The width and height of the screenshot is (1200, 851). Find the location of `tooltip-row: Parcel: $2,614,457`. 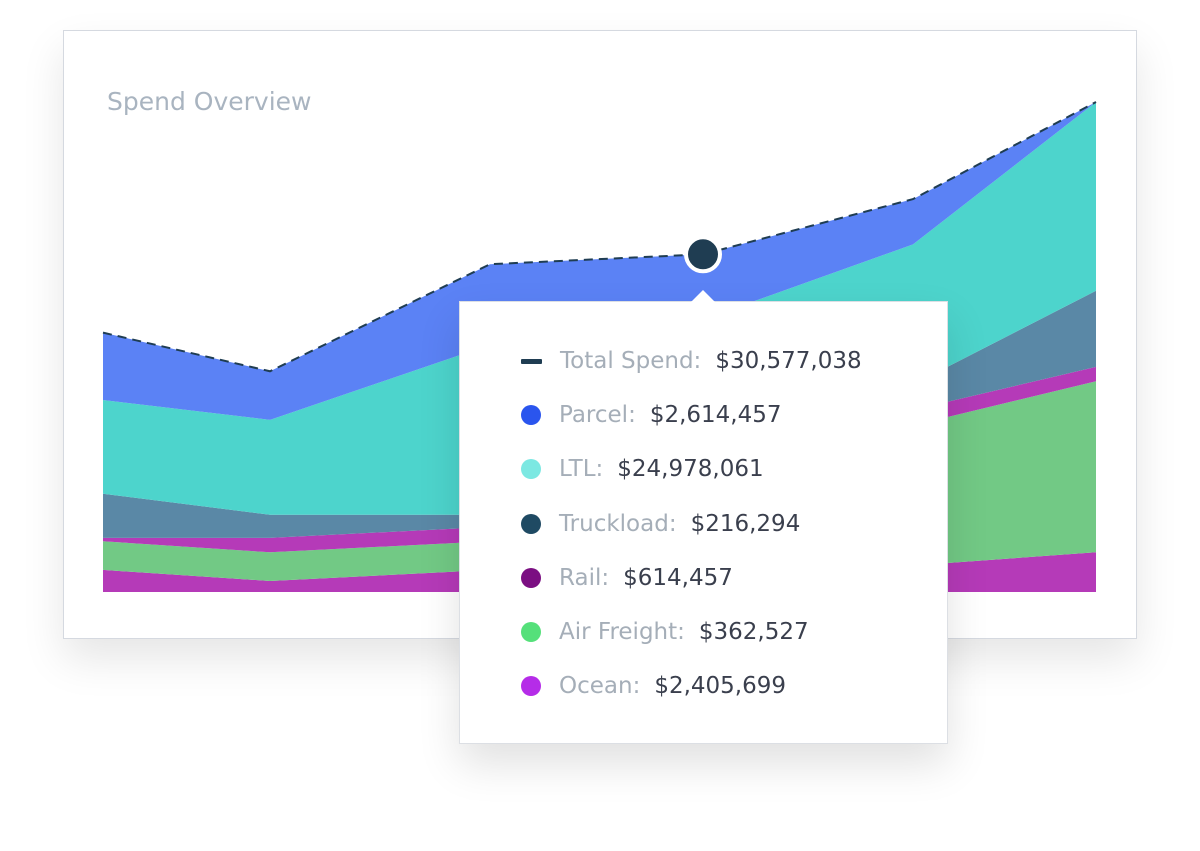

tooltip-row: Parcel: $2,614,457 is located at coordinates (651, 415).